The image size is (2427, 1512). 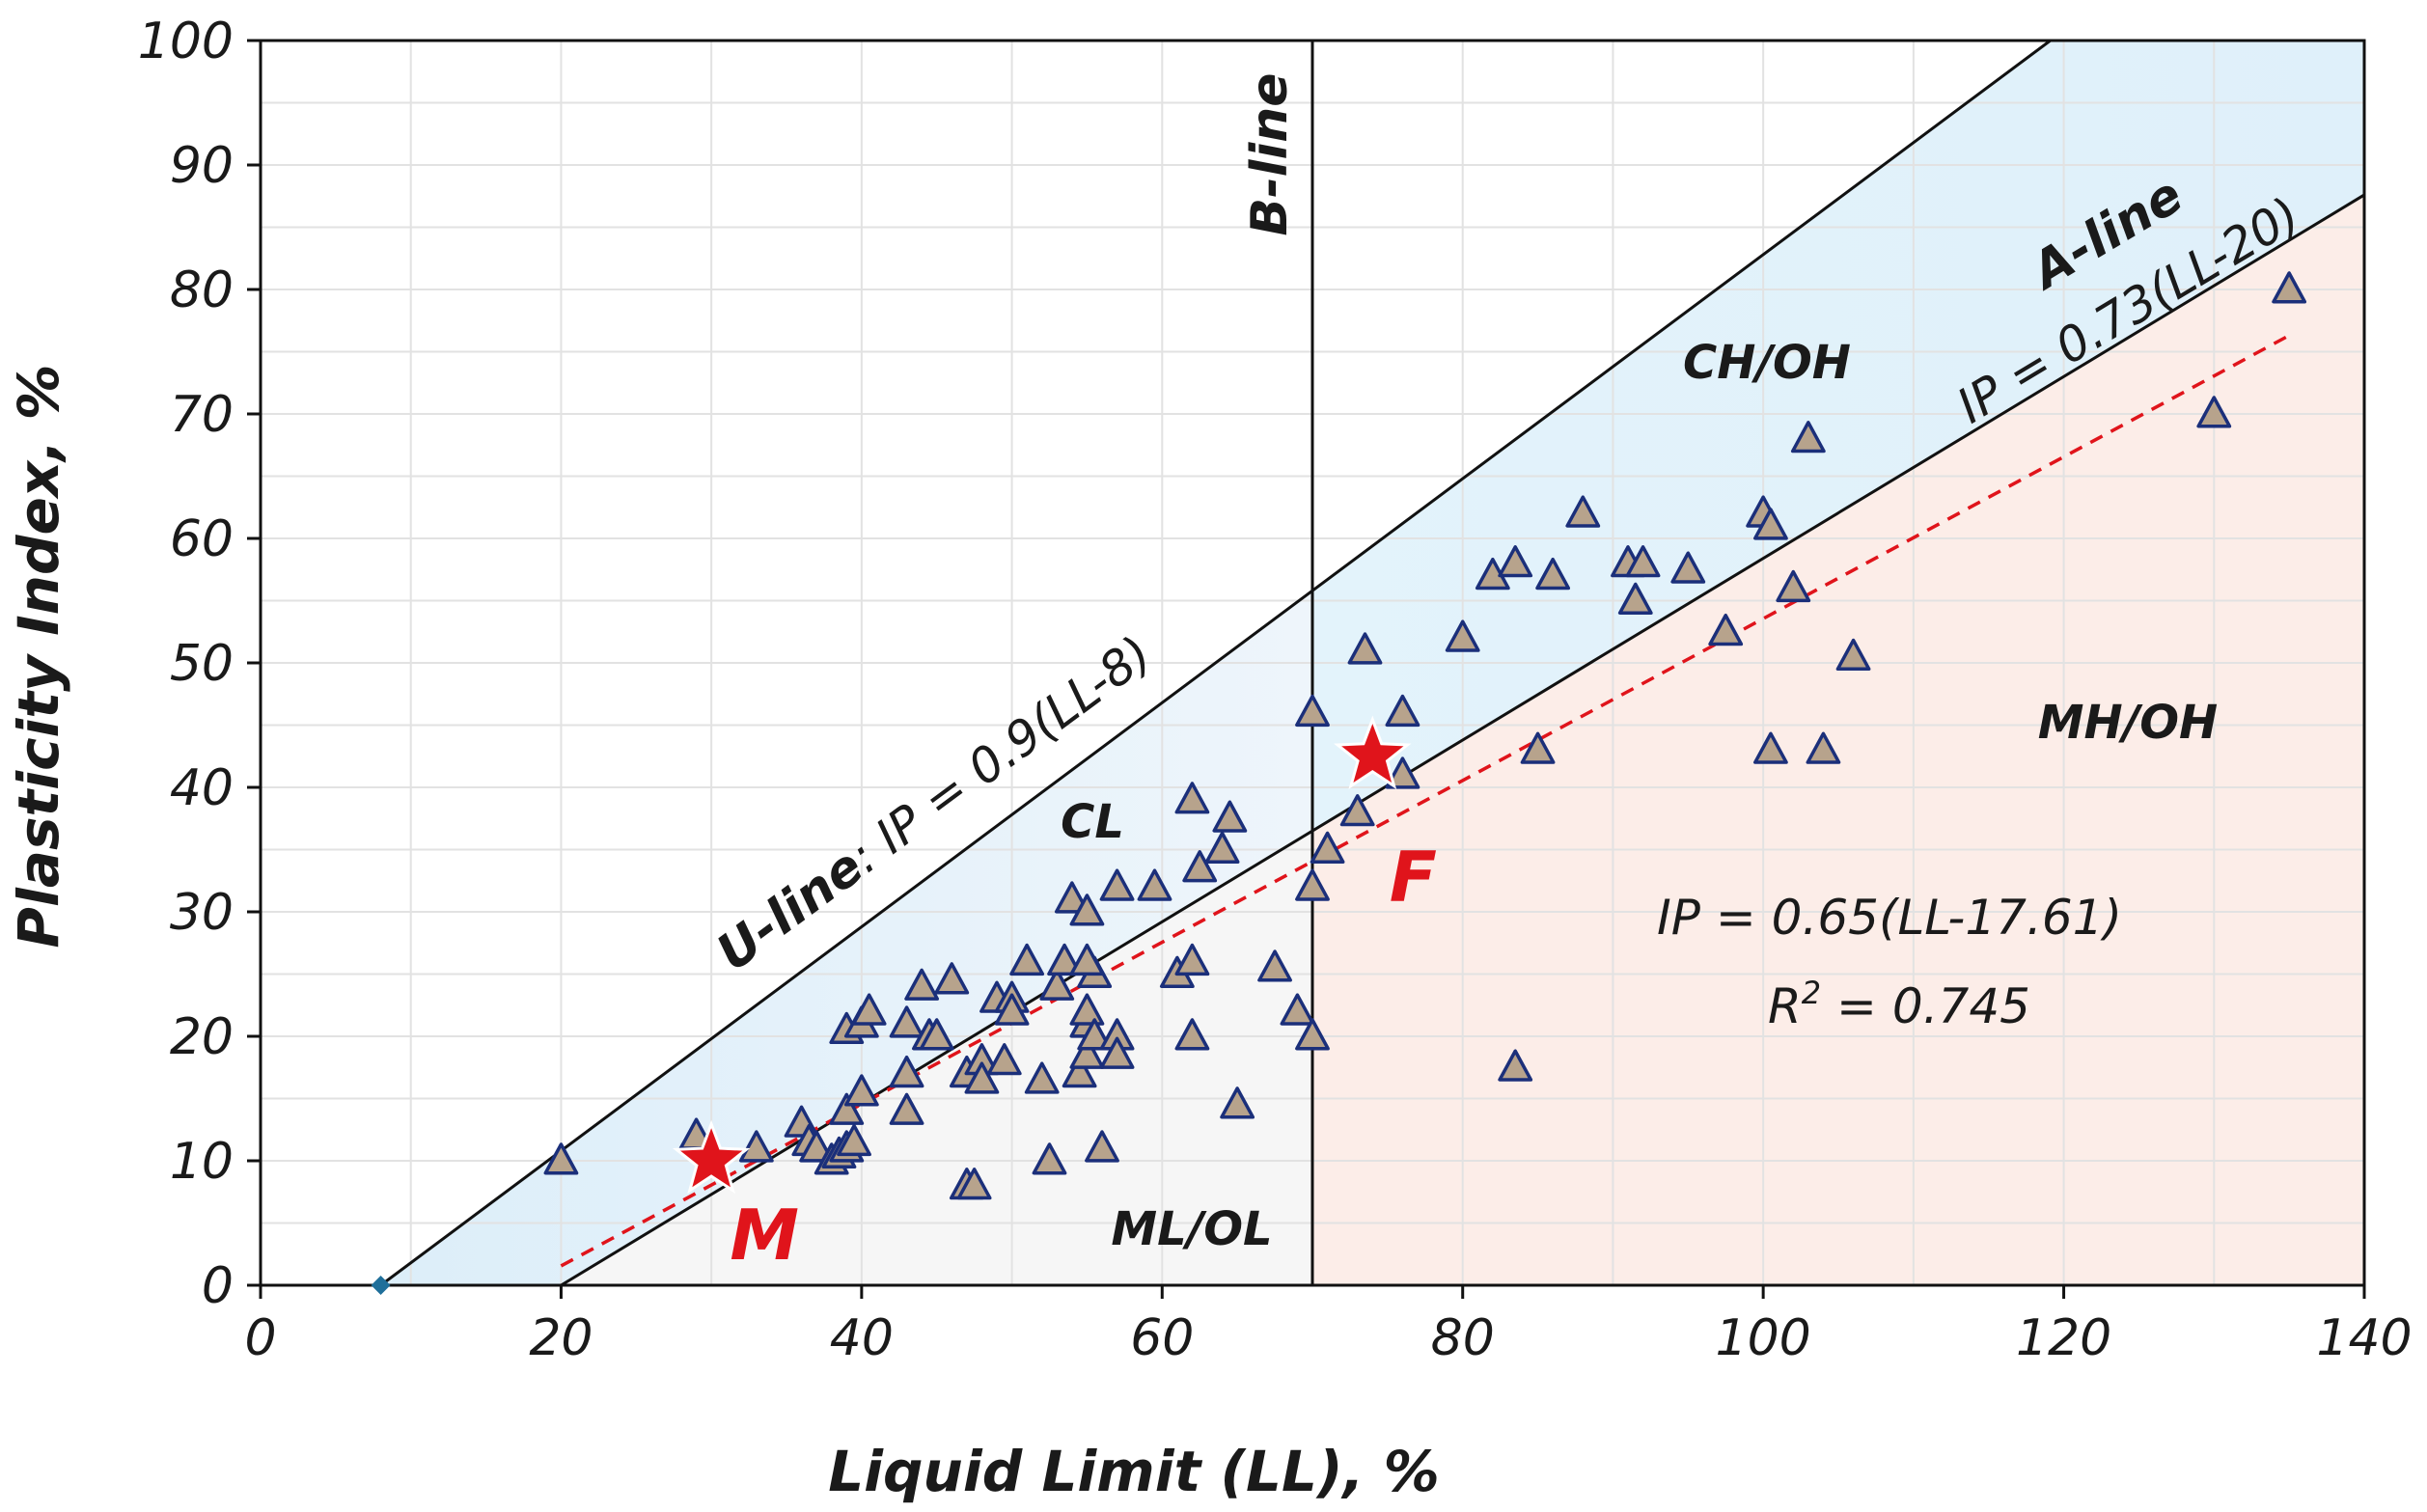 What do you see at coordinates (202, 788) in the screenshot?
I see `y-tick-label: 40` at bounding box center [202, 788].